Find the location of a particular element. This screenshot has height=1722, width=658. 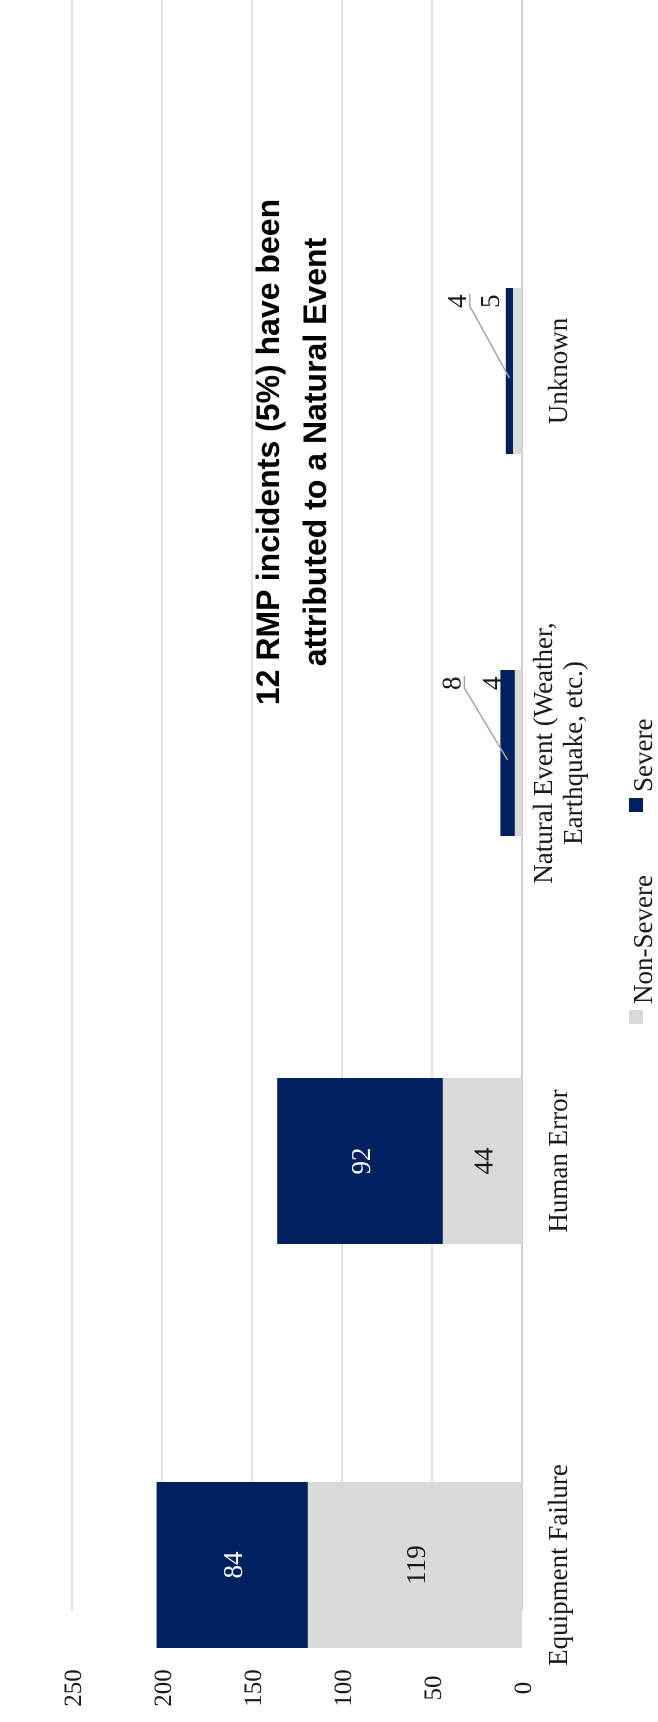

value-label-non-severe-3: 5 is located at coordinates (490, 302).